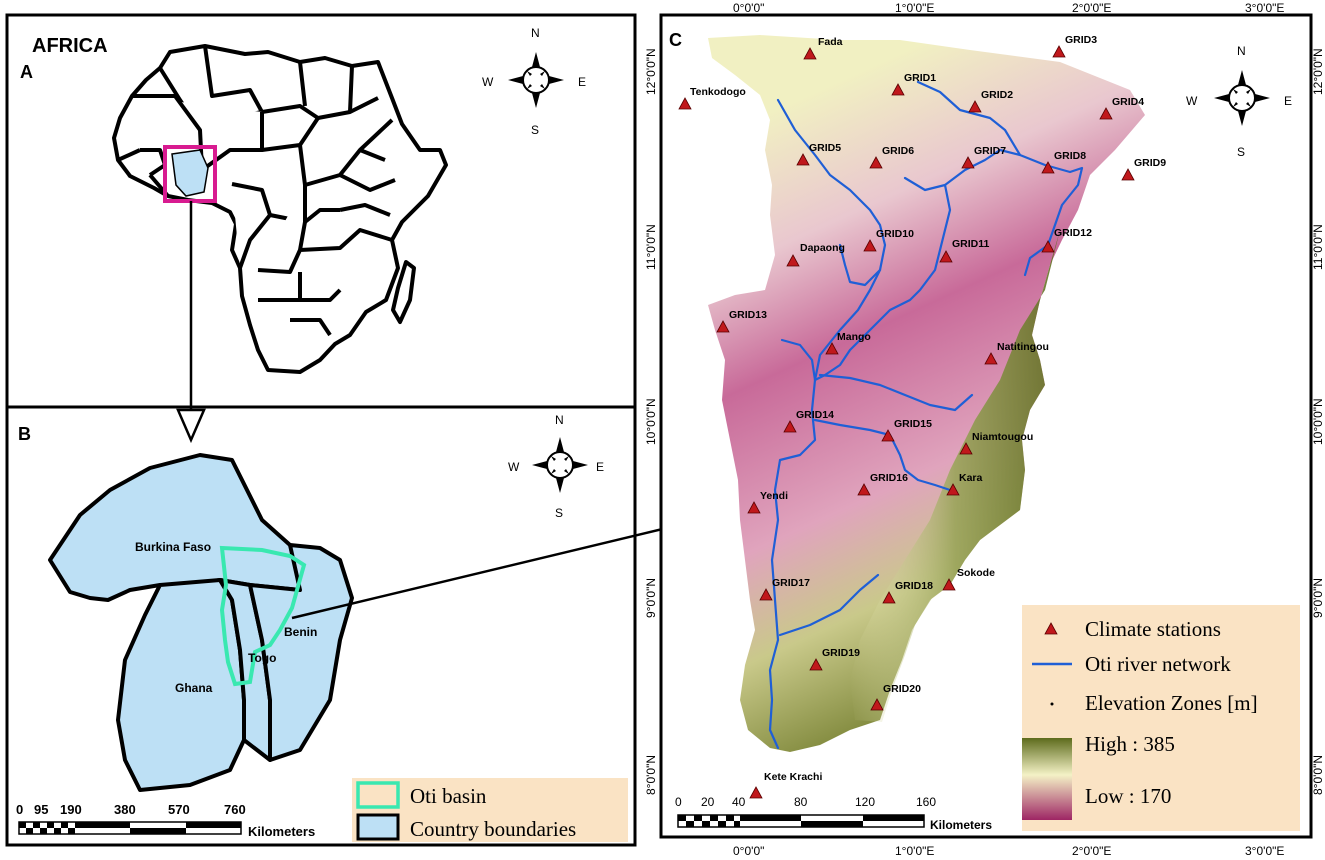  Describe the element at coordinates (70, 46) in the screenshot. I see `panel-a-title: AFRICA` at that location.